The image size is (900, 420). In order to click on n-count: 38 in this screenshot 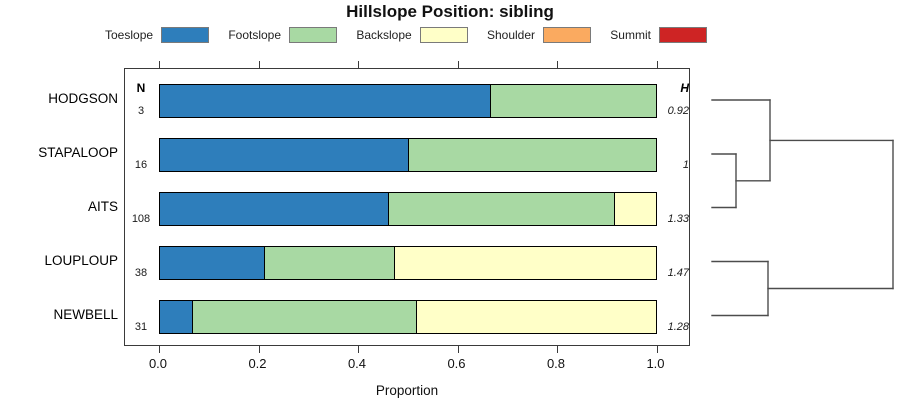, I will do `click(141, 273)`.